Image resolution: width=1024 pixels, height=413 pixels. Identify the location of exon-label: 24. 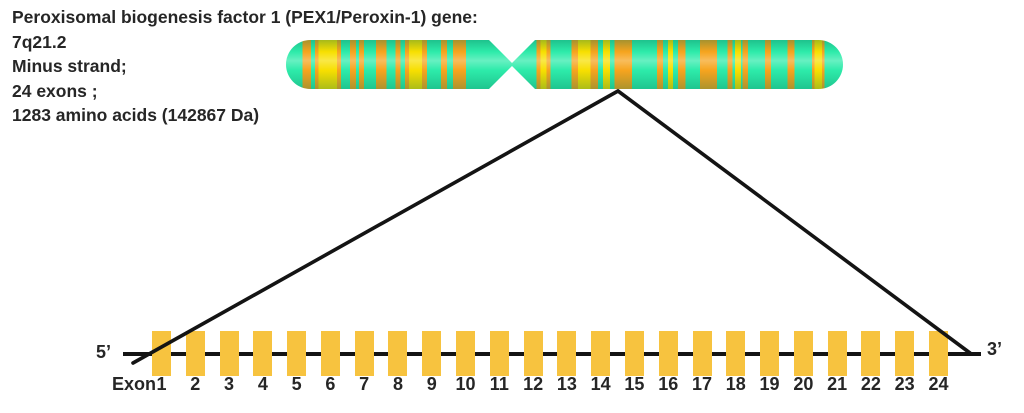
(938, 384).